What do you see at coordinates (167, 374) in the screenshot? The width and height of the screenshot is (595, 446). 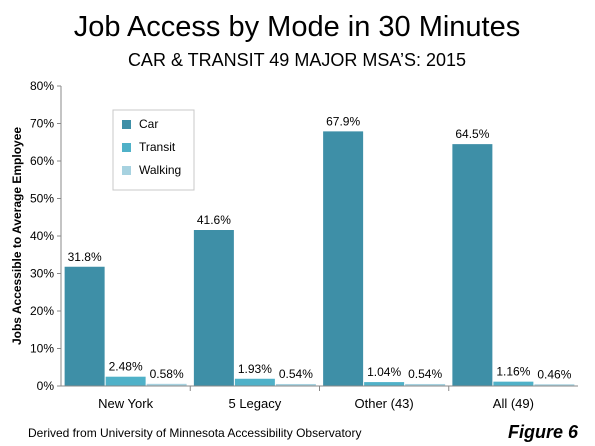 I see `data-label: 0.58%` at bounding box center [167, 374].